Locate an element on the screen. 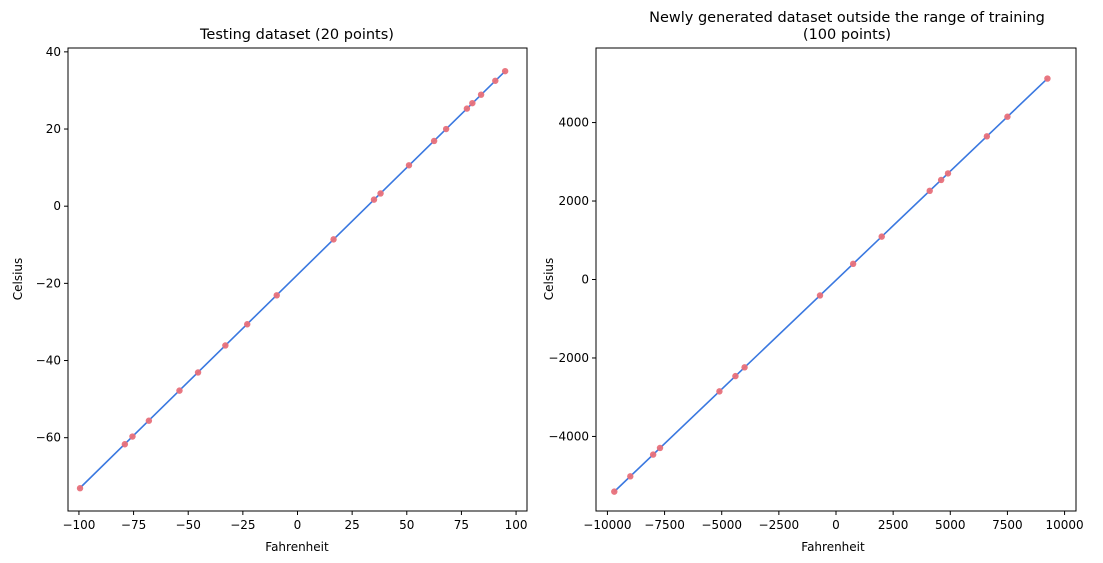 This screenshot has height=563, width=1103. y-axis-ticks: −4000 −2000 0 2000 4000 is located at coordinates (572, 279).